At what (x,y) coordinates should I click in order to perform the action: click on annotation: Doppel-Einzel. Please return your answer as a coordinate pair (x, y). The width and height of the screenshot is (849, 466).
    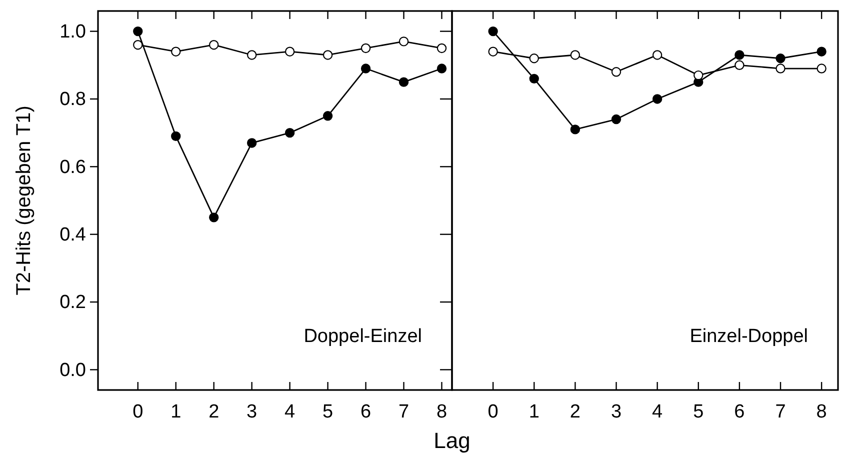
    Looking at the image, I should click on (363, 336).